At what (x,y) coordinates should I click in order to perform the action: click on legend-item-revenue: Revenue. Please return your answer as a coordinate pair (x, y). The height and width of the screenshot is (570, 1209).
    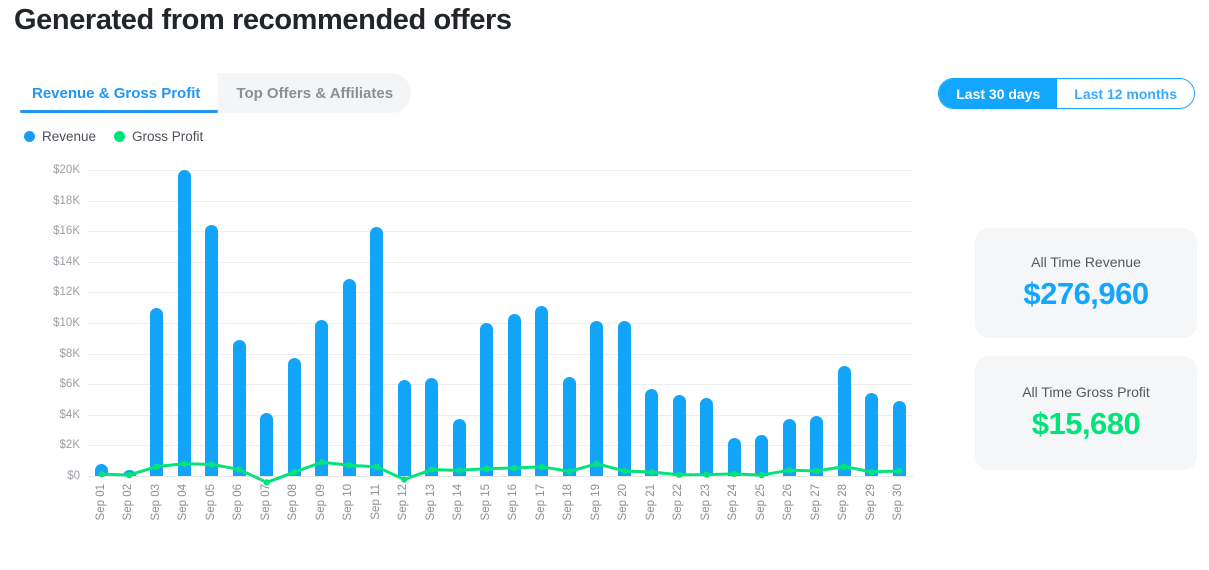
    Looking at the image, I should click on (60, 136).